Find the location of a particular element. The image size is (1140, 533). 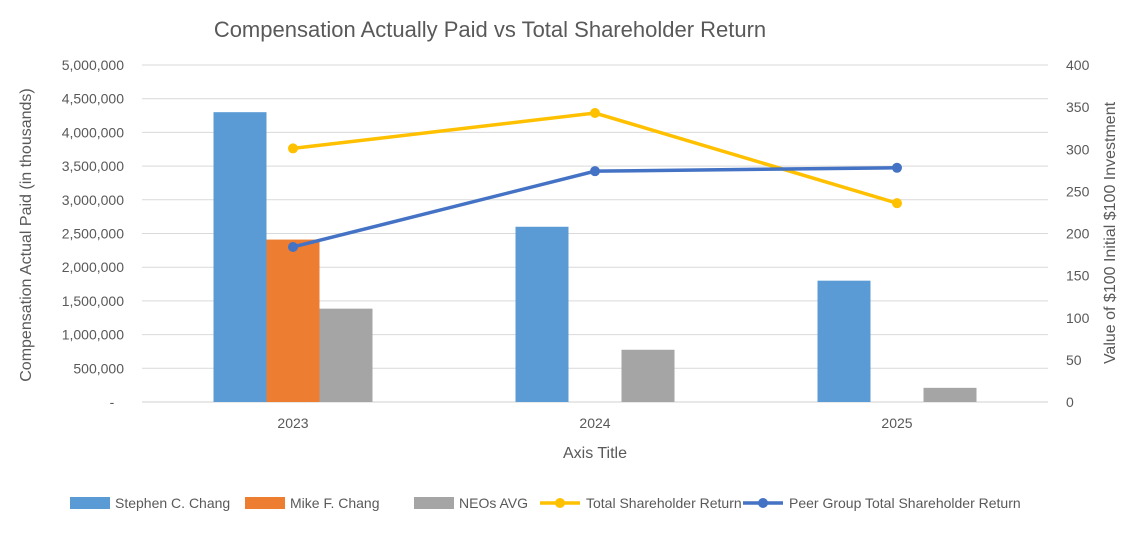

x-tick-label: 2024 is located at coordinates (594, 423).